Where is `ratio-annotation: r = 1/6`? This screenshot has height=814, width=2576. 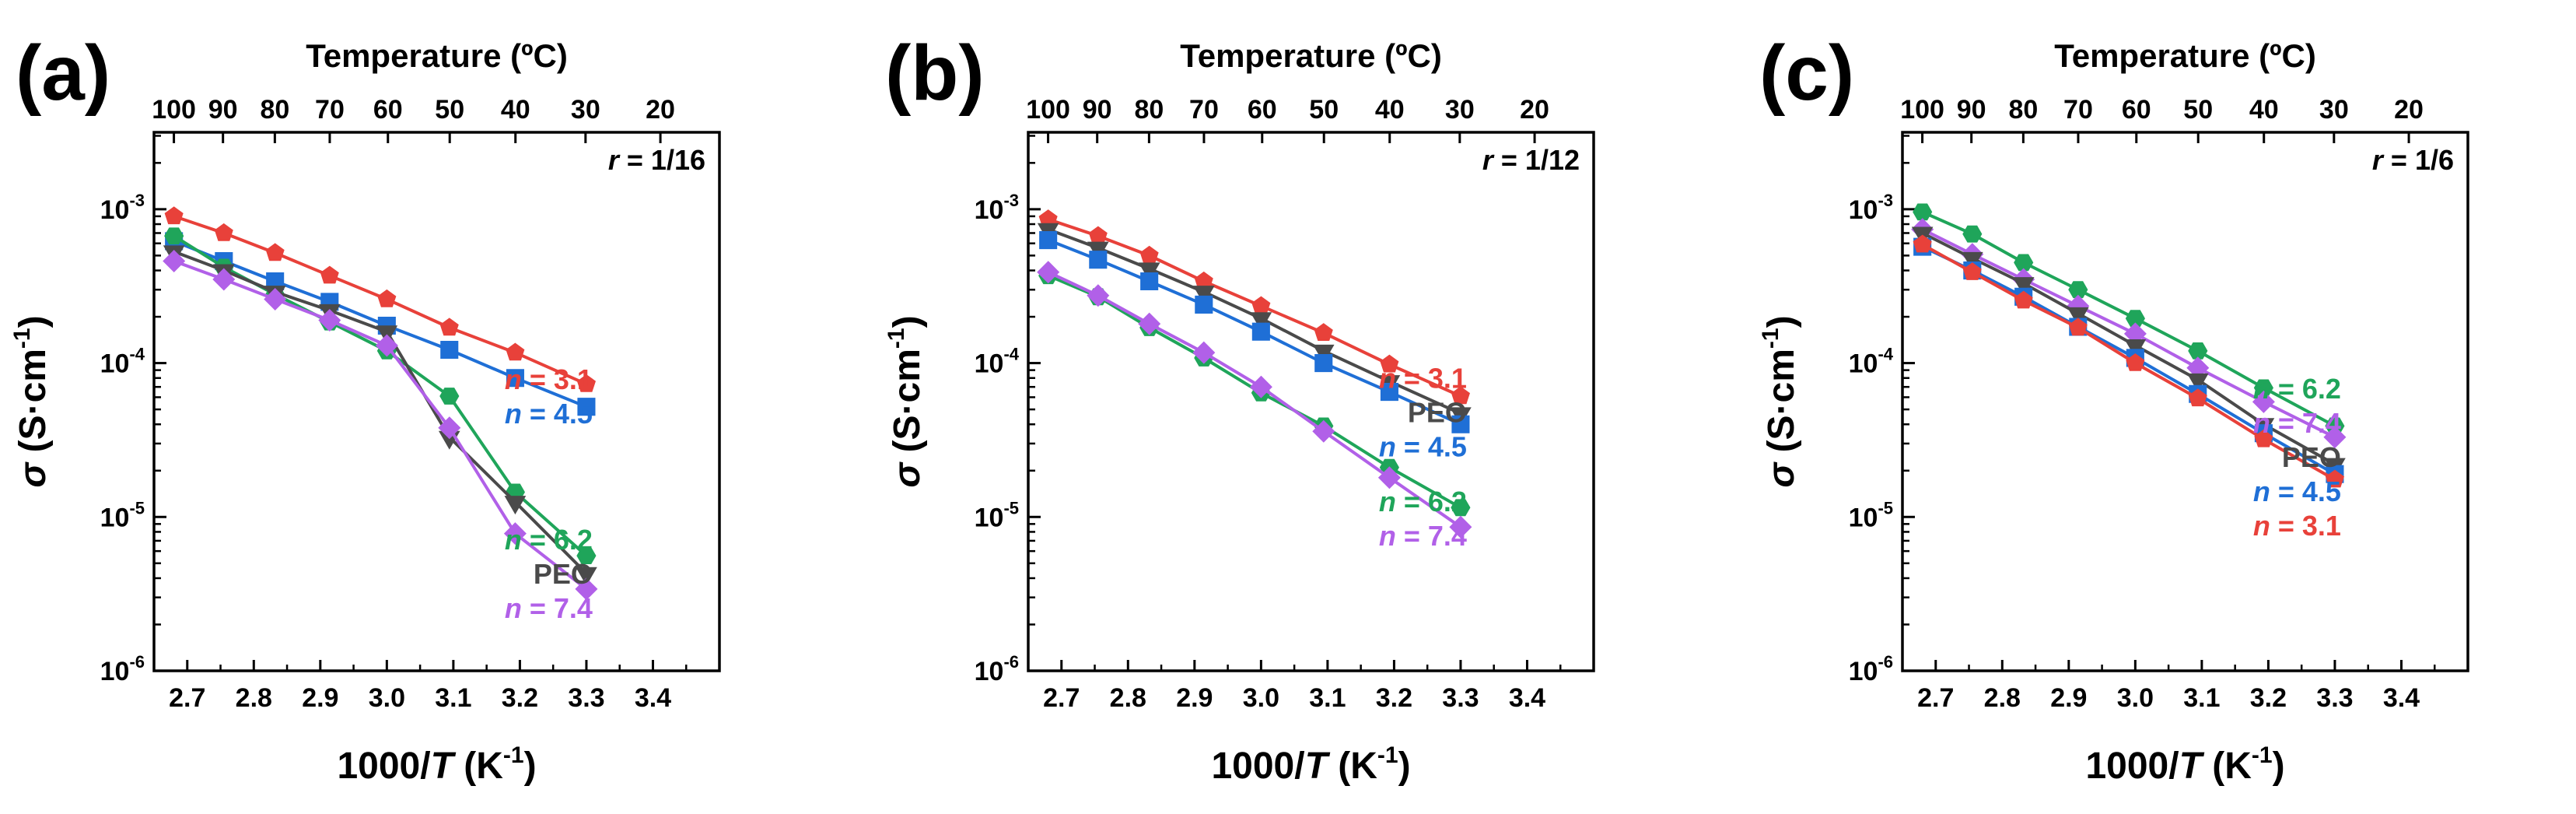 ratio-annotation: r = 1/6 is located at coordinates (2413, 160).